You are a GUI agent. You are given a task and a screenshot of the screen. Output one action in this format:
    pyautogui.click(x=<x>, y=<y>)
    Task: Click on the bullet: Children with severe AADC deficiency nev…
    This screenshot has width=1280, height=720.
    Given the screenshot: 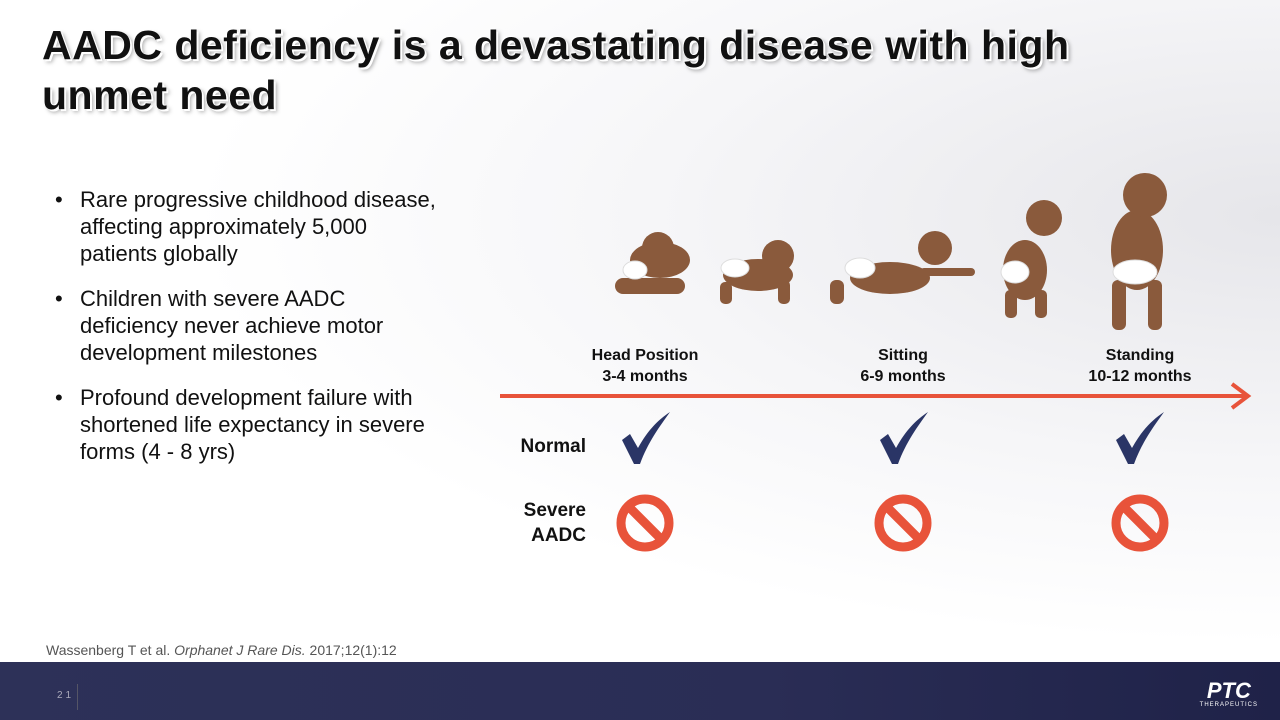 What is the action you would take?
    pyautogui.click(x=250, y=325)
    